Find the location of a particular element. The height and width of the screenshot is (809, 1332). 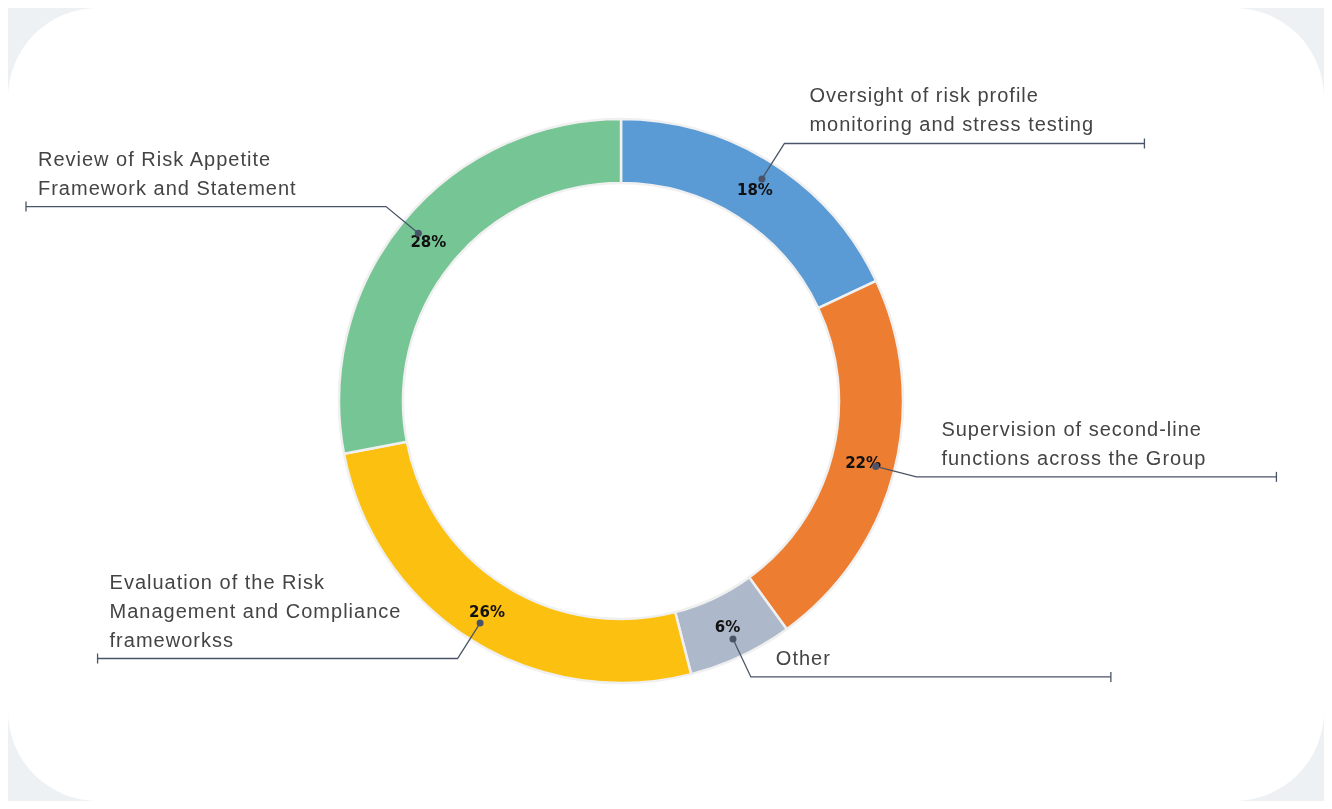

data-label: 18% is located at coordinates (755, 189).